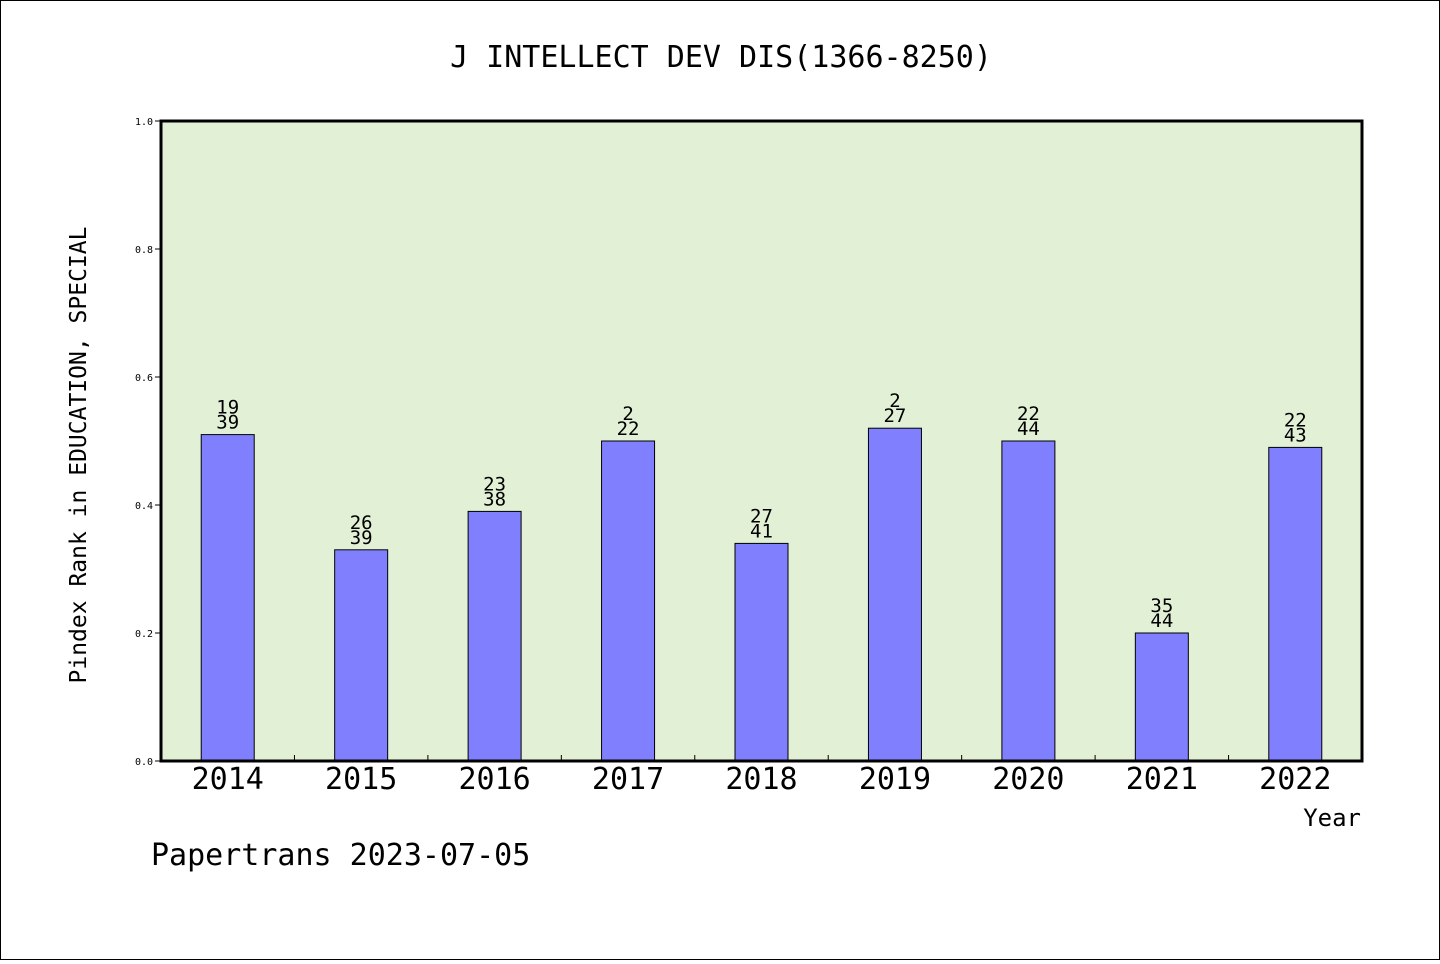 Image resolution: width=1440 pixels, height=964 pixels. What do you see at coordinates (1295, 779) in the screenshot?
I see `x-tick-label: 2022` at bounding box center [1295, 779].